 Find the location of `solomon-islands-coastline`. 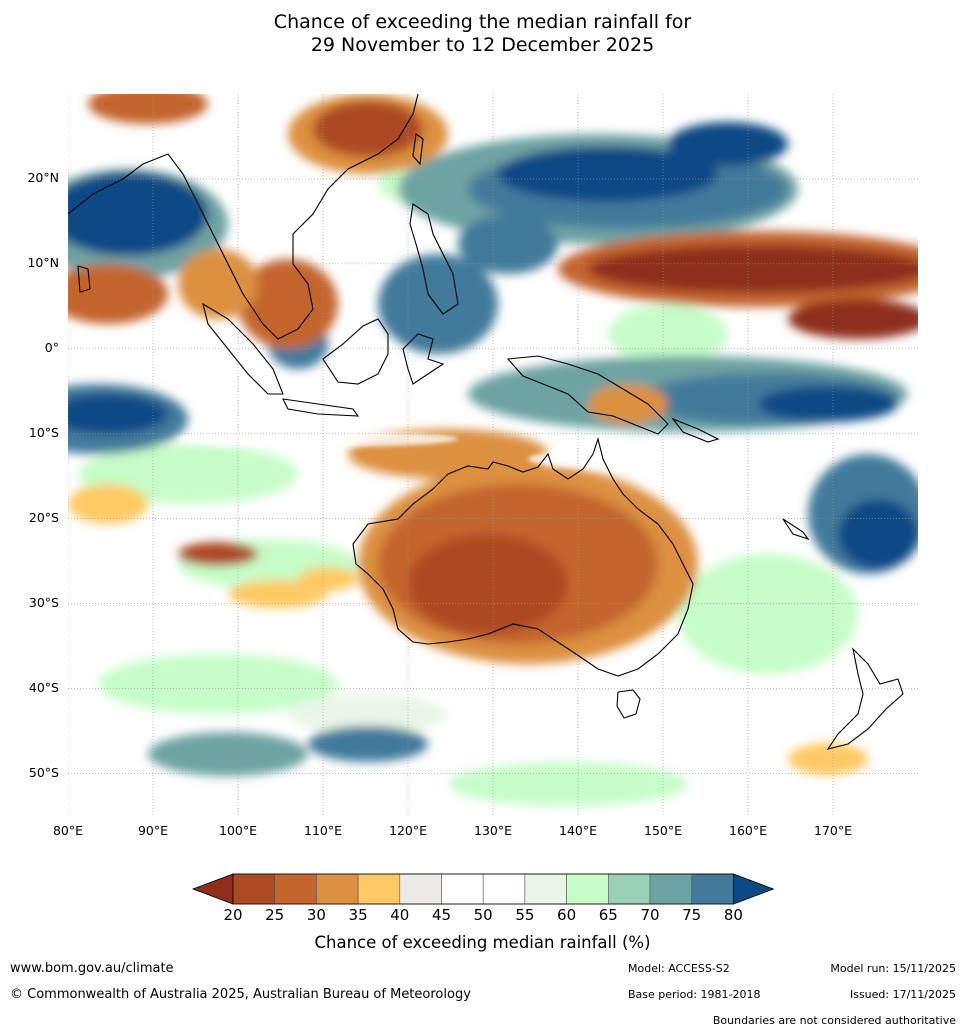

solomon-islands-coastline is located at coordinates (695, 430).